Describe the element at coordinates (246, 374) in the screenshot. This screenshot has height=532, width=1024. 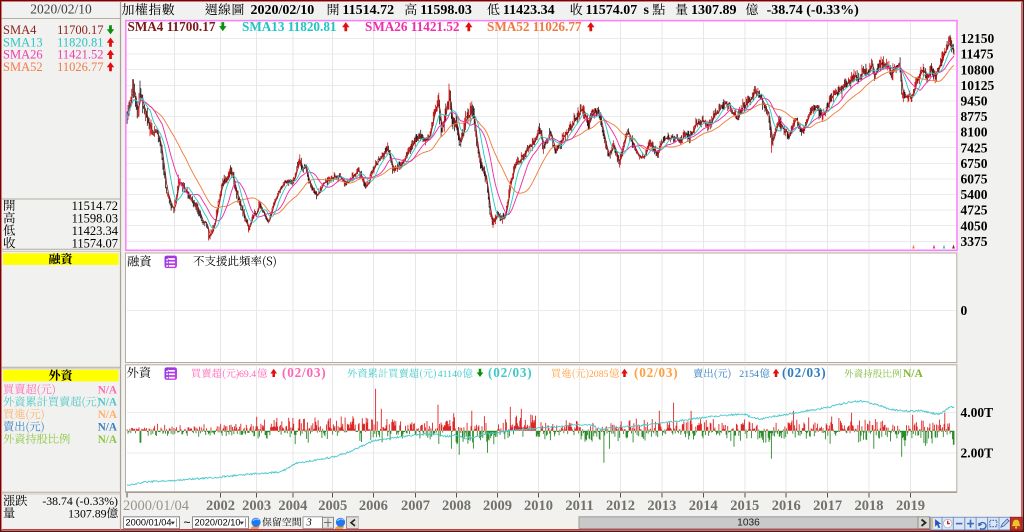
I see `svg-text: -69.4` at that location.